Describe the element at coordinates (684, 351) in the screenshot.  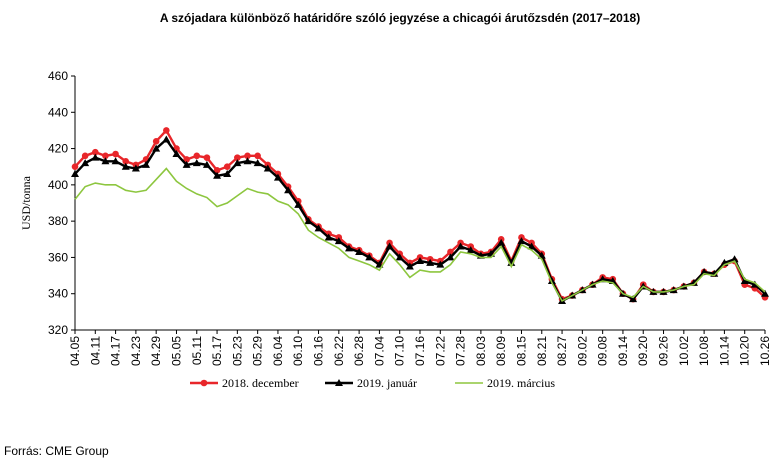
I see `x-tick-label: 10.02` at that location.